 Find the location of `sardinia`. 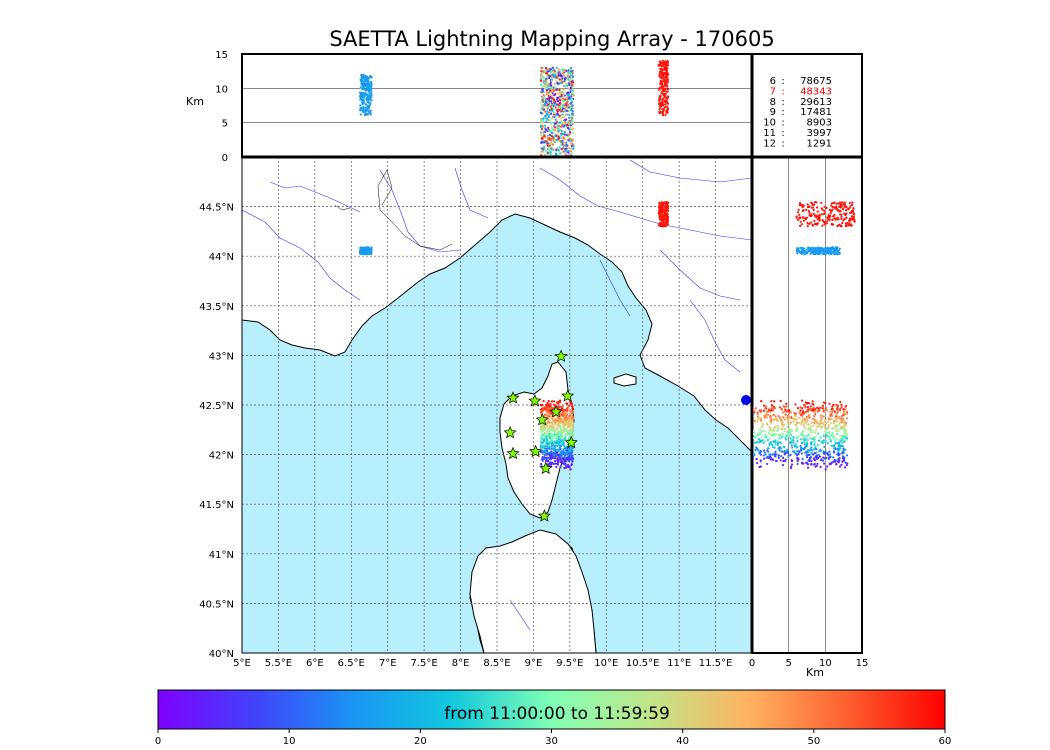

sardinia is located at coordinates (533, 591).